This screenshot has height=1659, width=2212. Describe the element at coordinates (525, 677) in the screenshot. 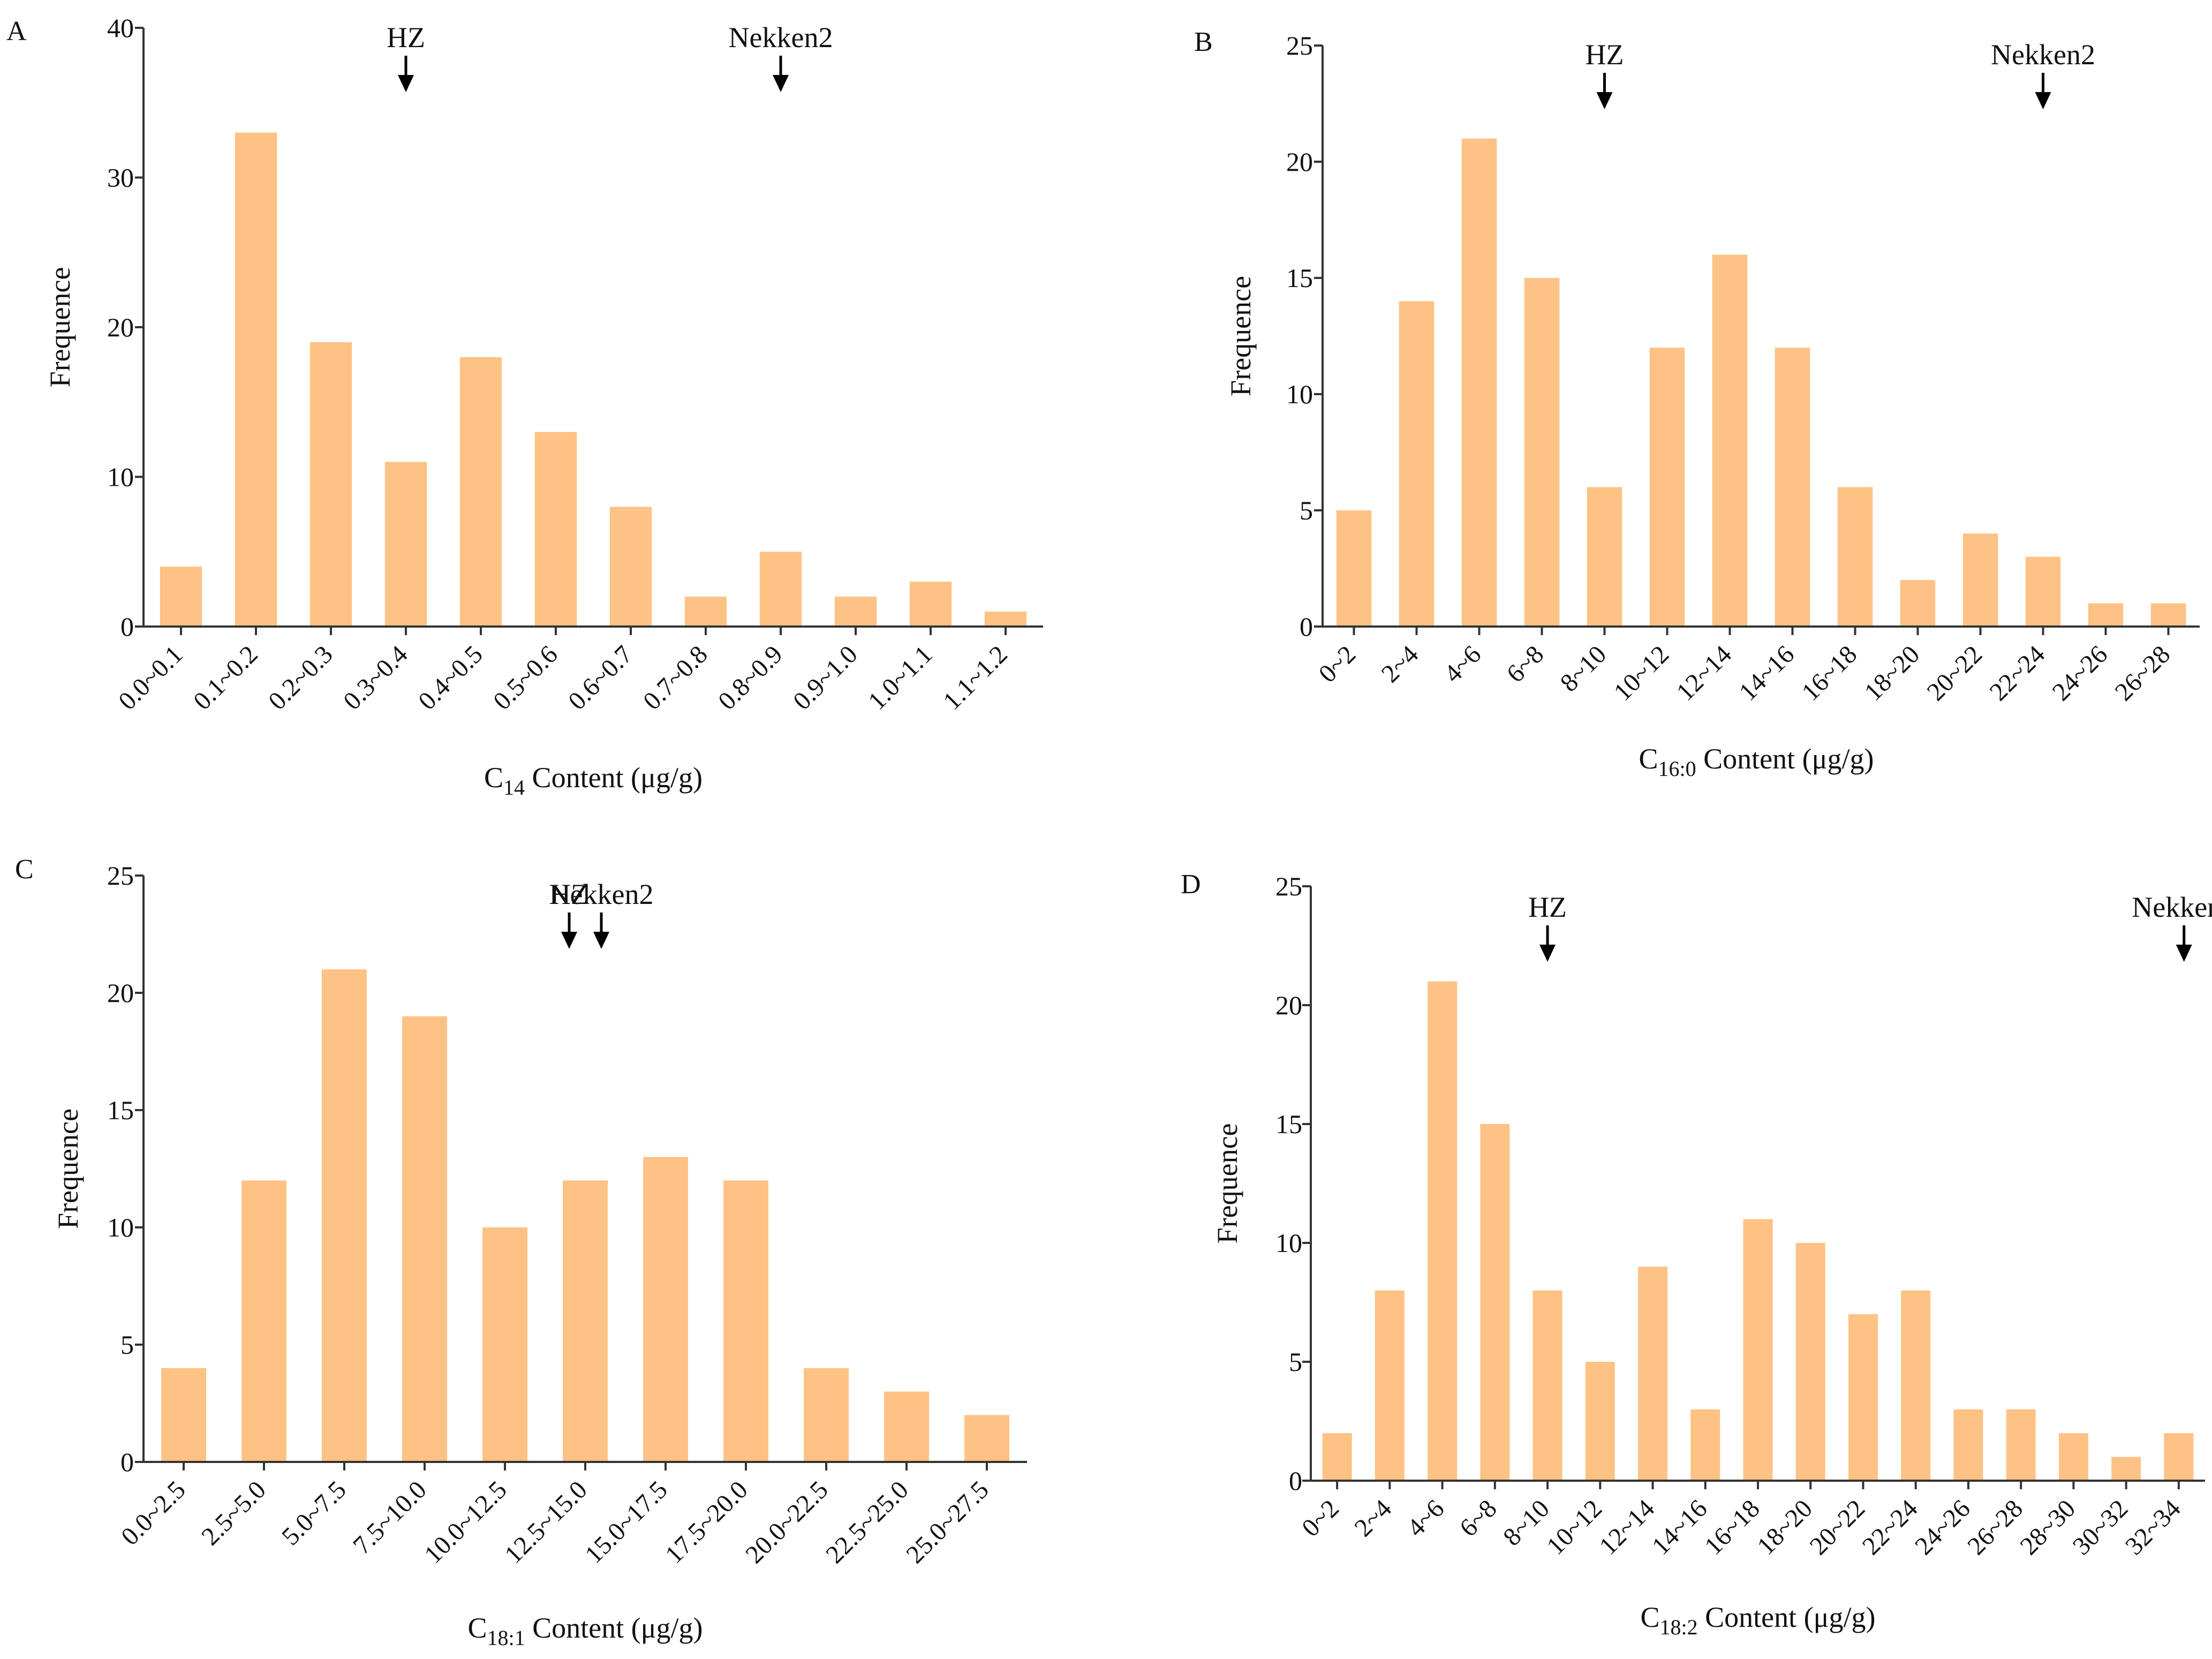

I see `x-tick-label: 0.5~0.6` at that location.